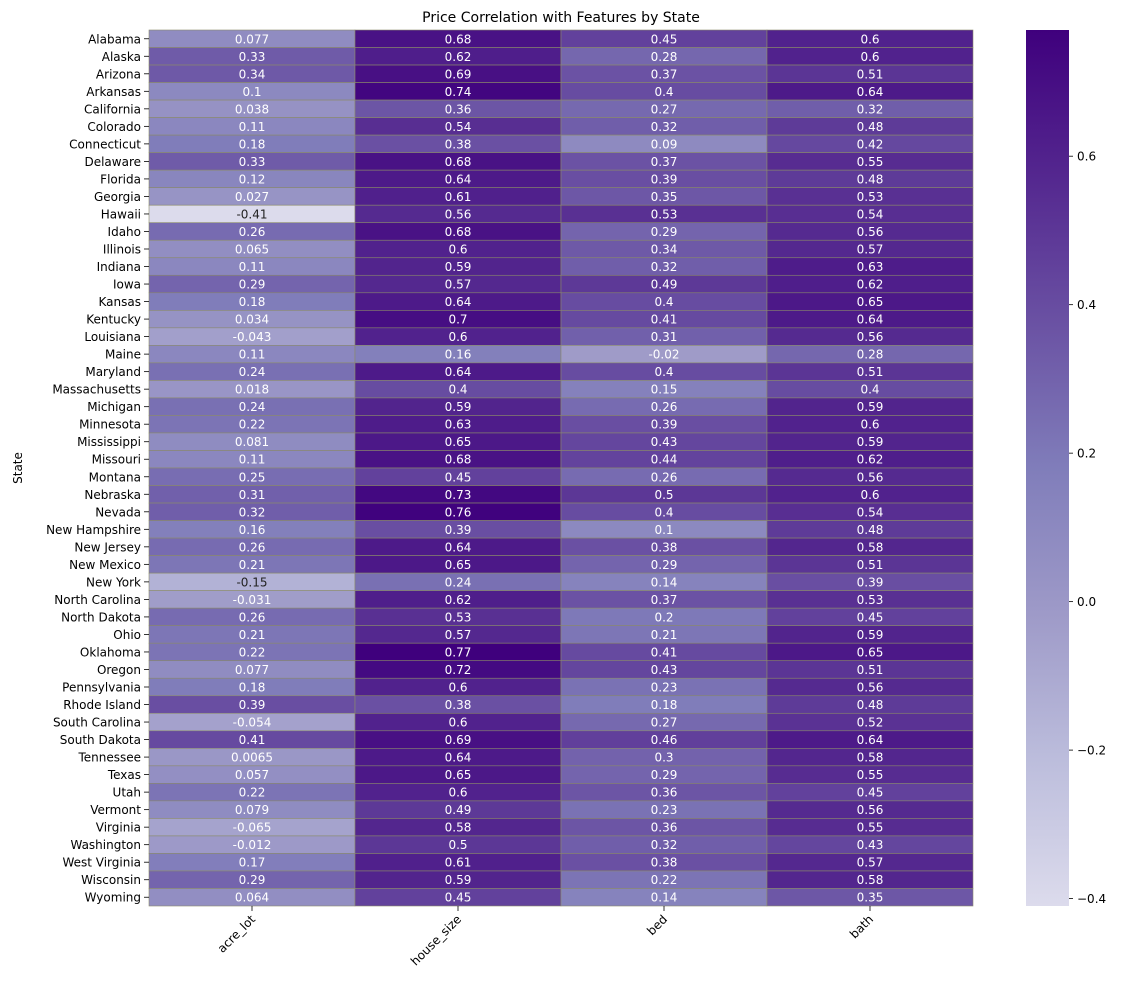 The image size is (1122, 989). Describe the element at coordinates (113, 898) in the screenshot. I see `y-tick-label: Wyoming` at that location.